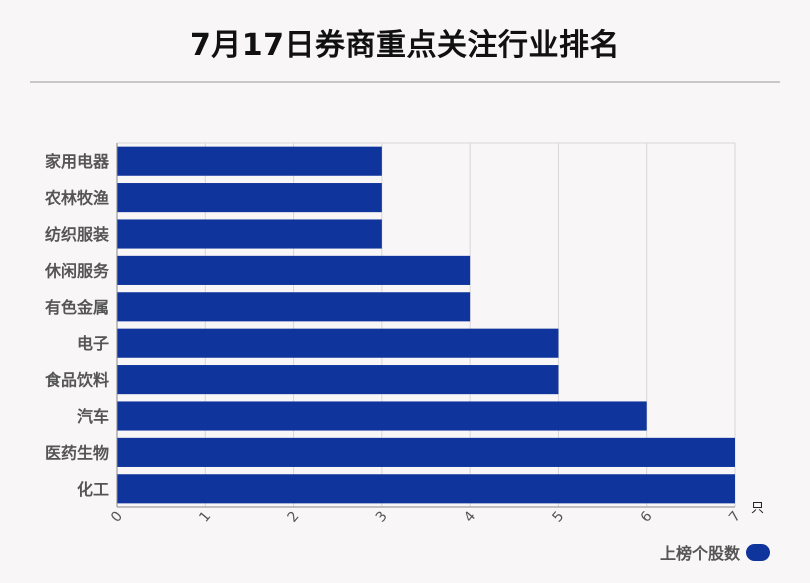 The width and height of the screenshot is (810, 583). Describe the element at coordinates (77, 270) in the screenshot. I see `category-label: 休闲服务` at that location.